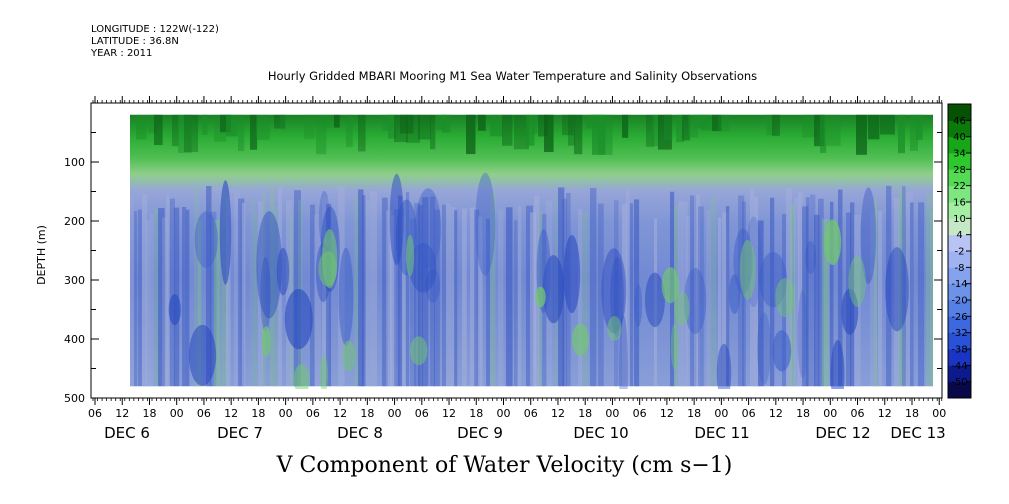 The width and height of the screenshot is (1009, 504). Describe the element at coordinates (959, 333) in the screenshot. I see `colorbar-label: -32` at that location.